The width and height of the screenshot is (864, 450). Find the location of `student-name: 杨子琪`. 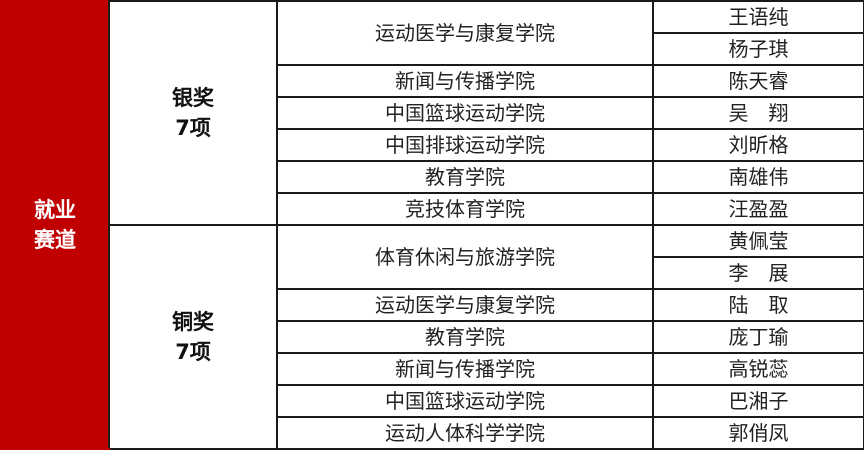

student-name: 杨子琪 is located at coordinates (758, 49).